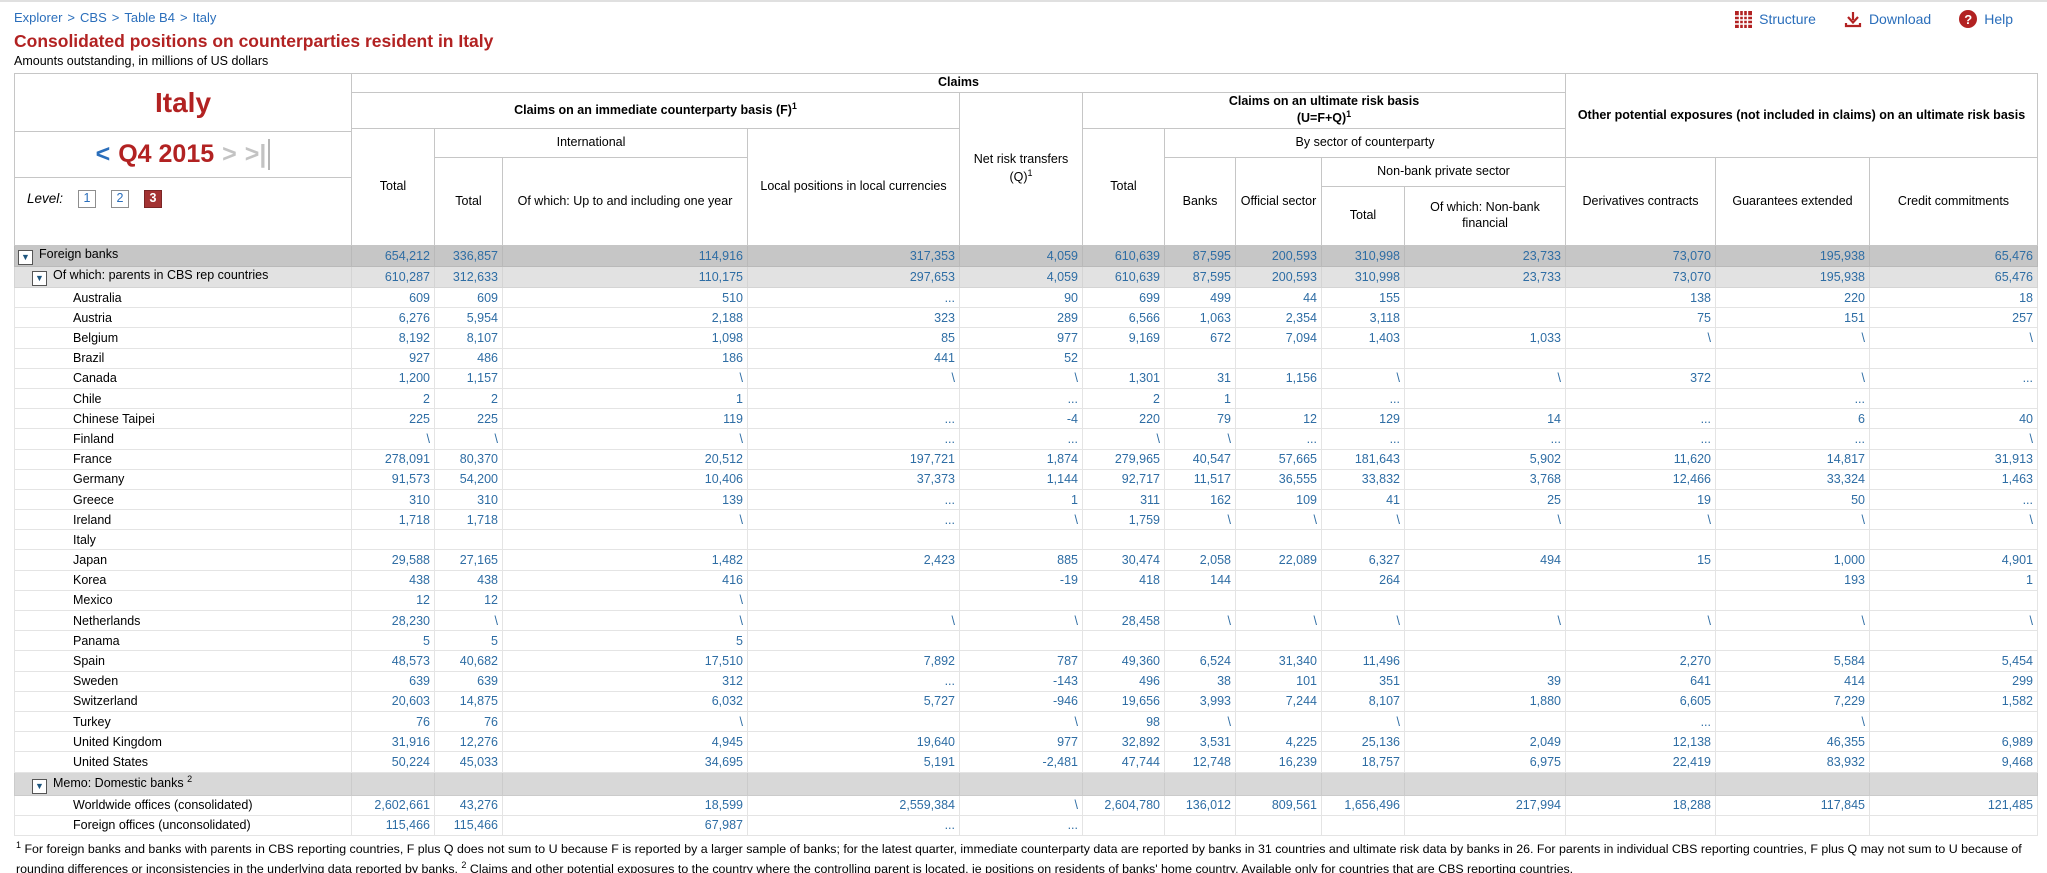 The image size is (2047, 873). I want to click on cell: 2,604,780, so click(1123, 805).